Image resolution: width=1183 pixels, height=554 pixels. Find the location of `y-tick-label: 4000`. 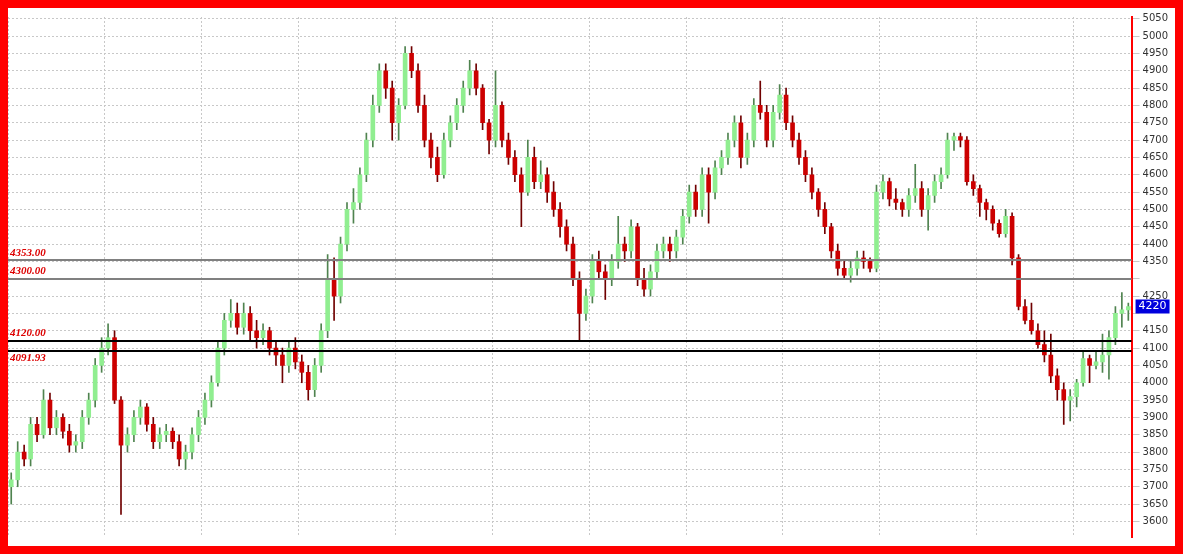

y-tick-label: 4000 is located at coordinates (1155, 382).